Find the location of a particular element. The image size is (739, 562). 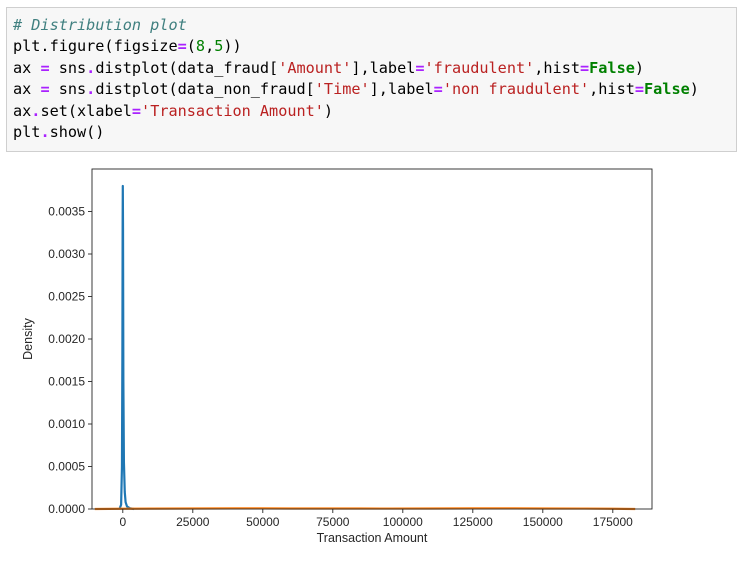

code-token: plt is located at coordinates (27, 132).